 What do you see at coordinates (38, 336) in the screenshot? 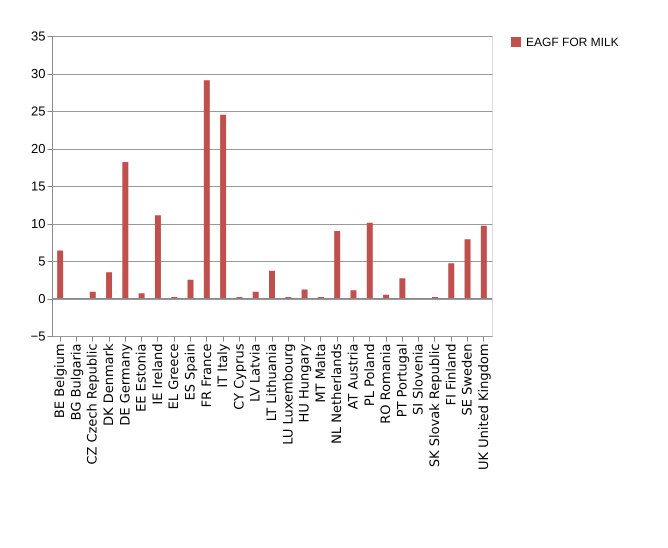
I see `y-tick-label: −5` at bounding box center [38, 336].